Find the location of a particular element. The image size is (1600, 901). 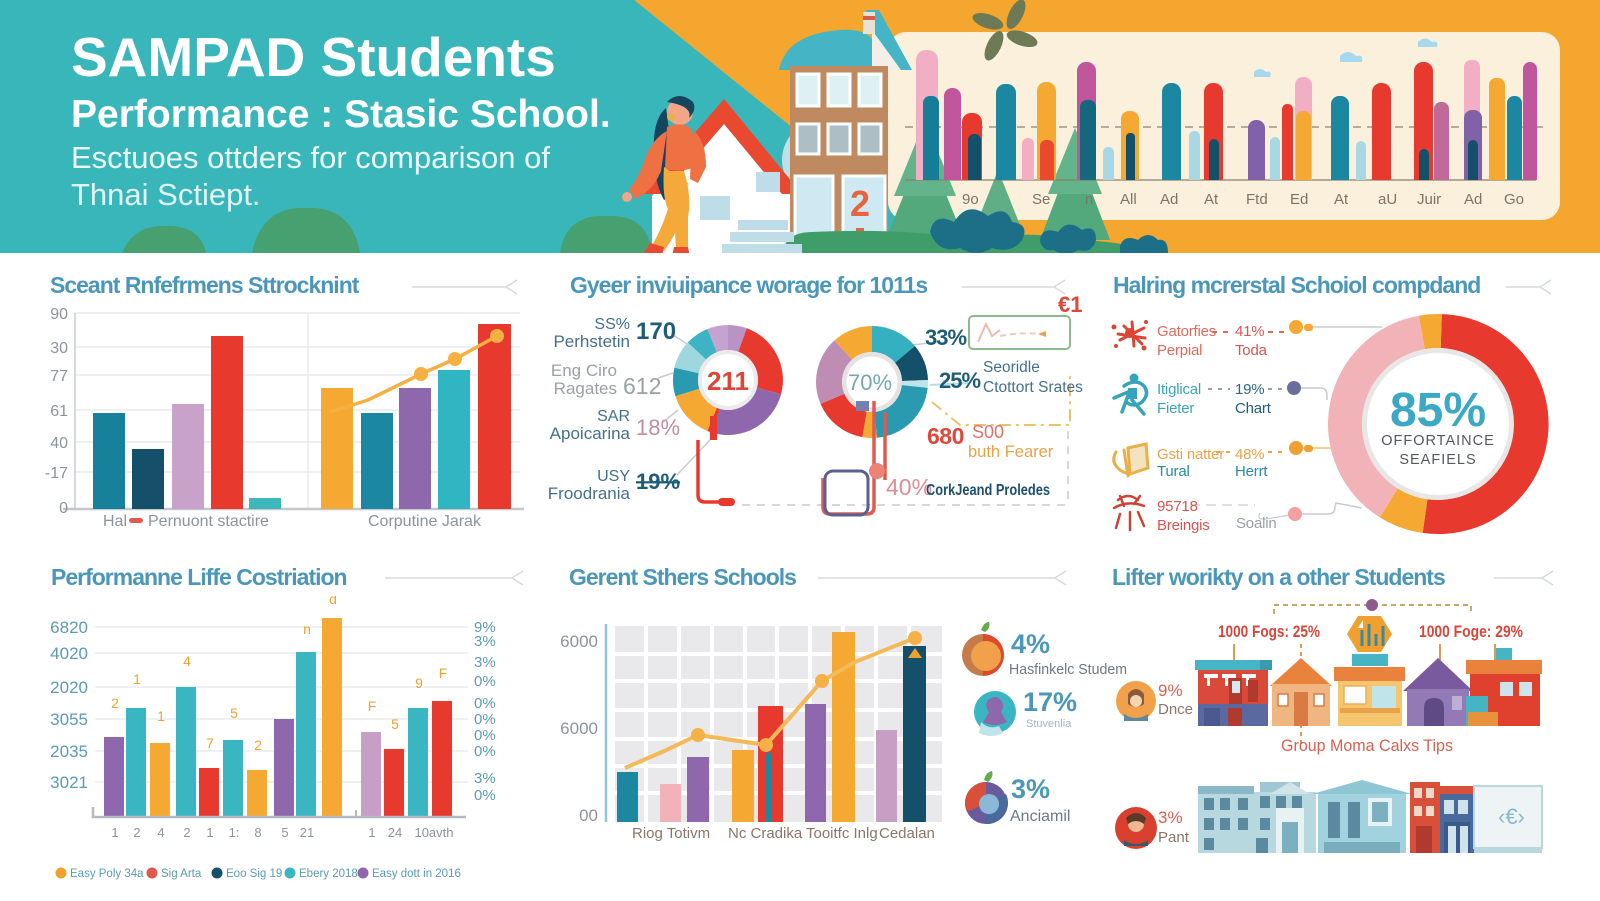

svg-text: 2035 is located at coordinates (69, 751).